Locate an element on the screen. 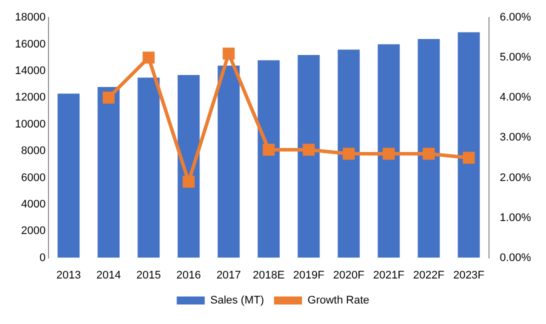 The height and width of the screenshot is (324, 546). y2-tick-label: 0.00% is located at coordinates (516, 258).